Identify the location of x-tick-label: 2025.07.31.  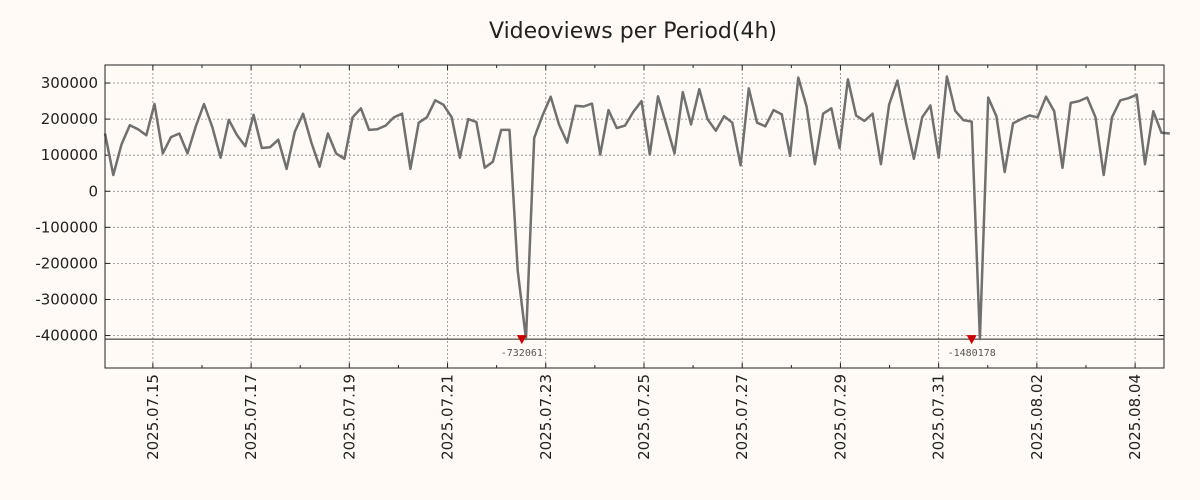
(939, 417).